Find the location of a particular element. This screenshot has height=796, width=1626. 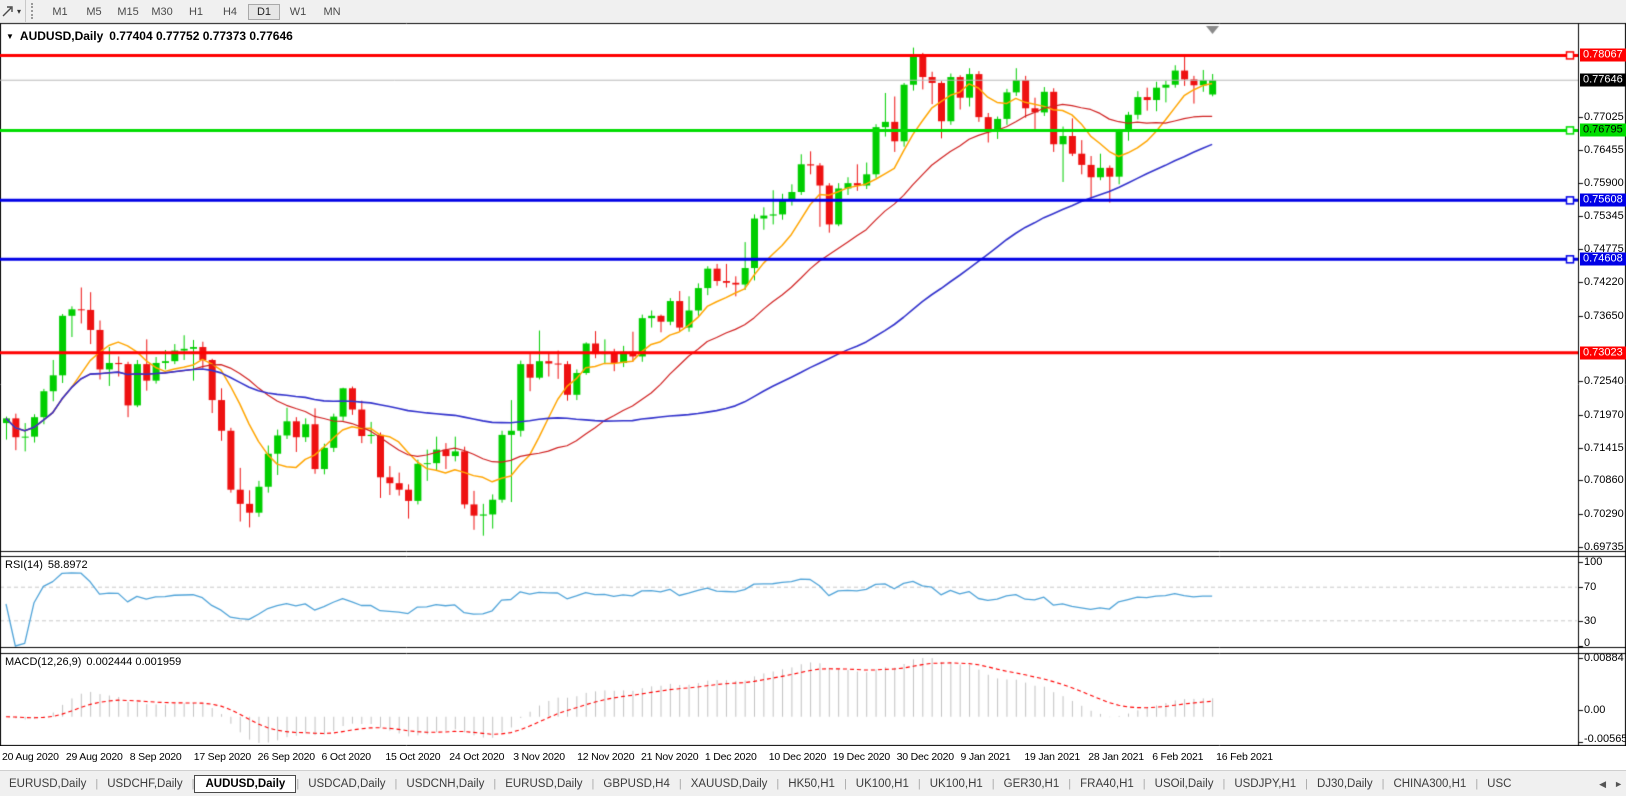

macd-tick-label: 0.00884 is located at coordinates (1604, 658).